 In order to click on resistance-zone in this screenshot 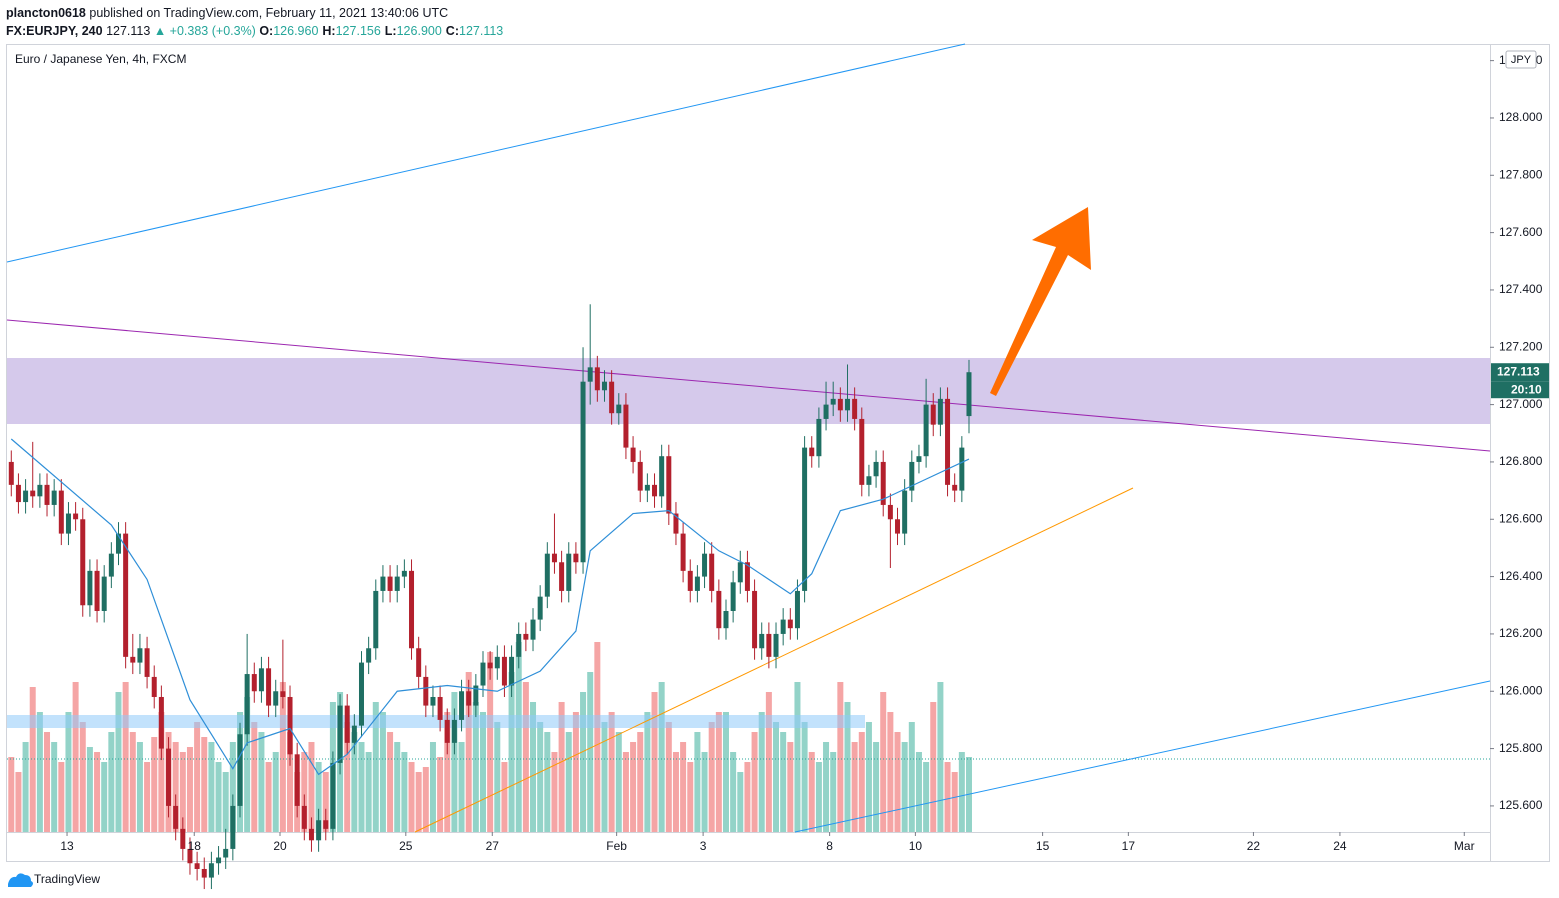, I will do `click(748, 391)`.